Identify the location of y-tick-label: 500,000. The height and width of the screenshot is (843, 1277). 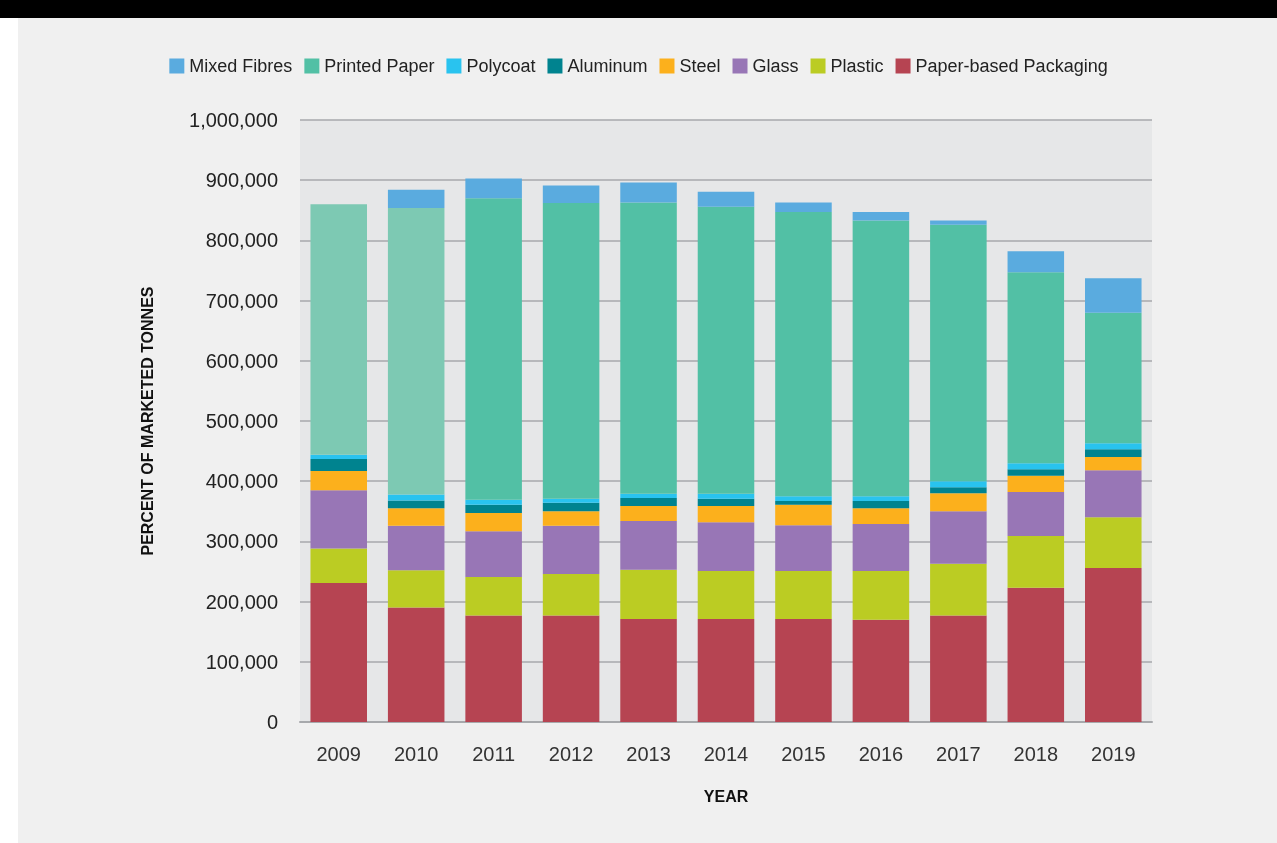
(241, 421).